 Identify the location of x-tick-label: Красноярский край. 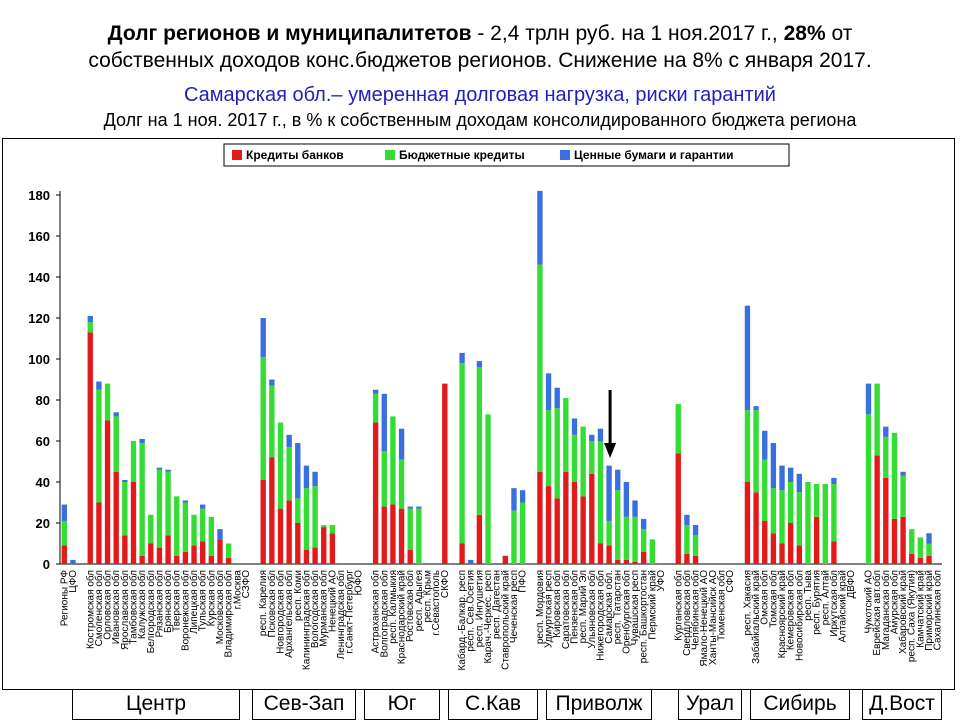
(782, 614).